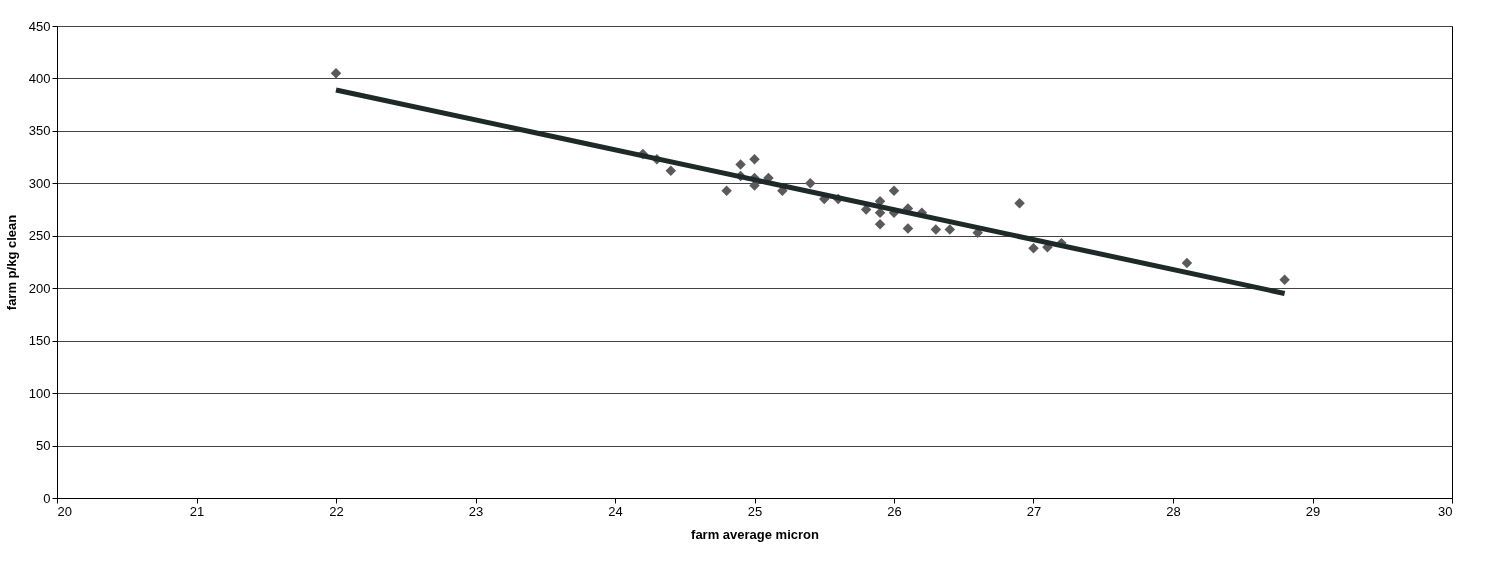 The height and width of the screenshot is (573, 1508). Describe the element at coordinates (39, 288) in the screenshot. I see `y-tick-label: 200` at that location.